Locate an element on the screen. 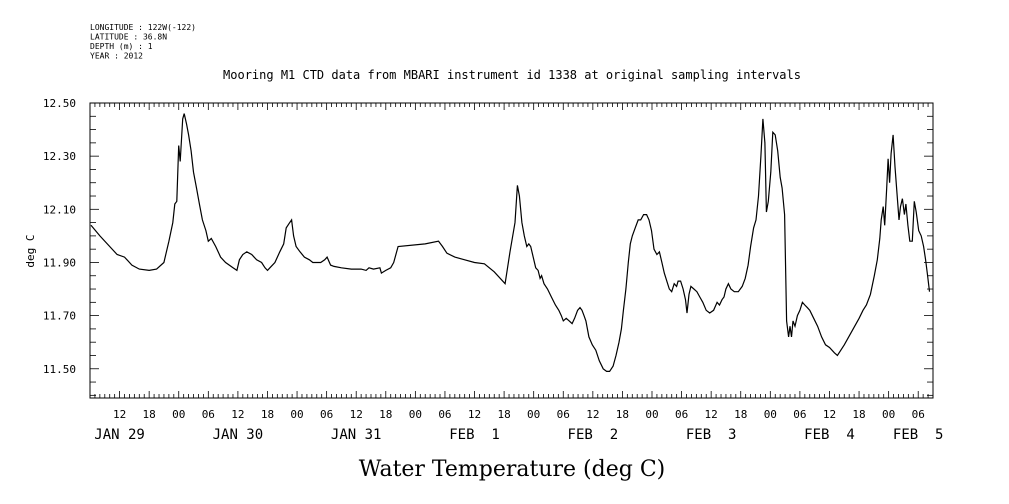  meta-line: LATITUDE : 36.8N is located at coordinates (128, 37).